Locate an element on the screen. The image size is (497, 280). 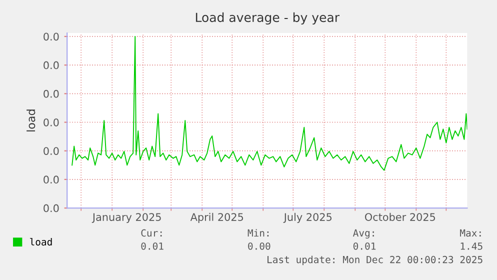
text: 0.00 is located at coordinates (259, 246).